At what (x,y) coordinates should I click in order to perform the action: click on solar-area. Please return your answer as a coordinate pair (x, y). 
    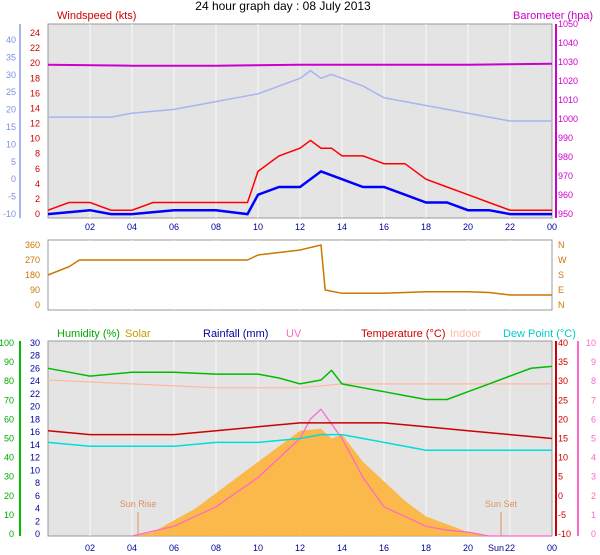
    Looking at the image, I should click on (342, 482).